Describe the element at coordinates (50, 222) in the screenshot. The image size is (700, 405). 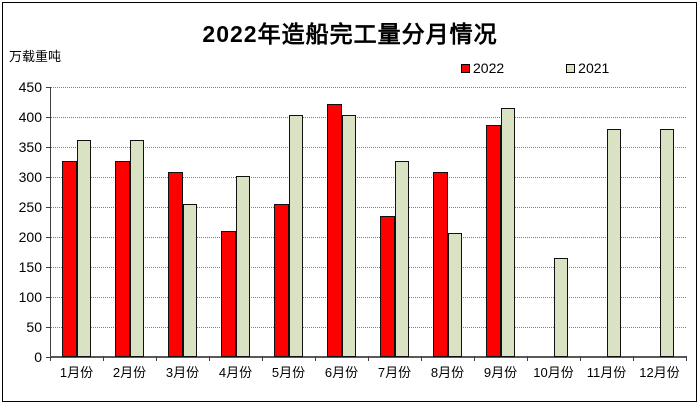
I see `y-axis-line` at that location.